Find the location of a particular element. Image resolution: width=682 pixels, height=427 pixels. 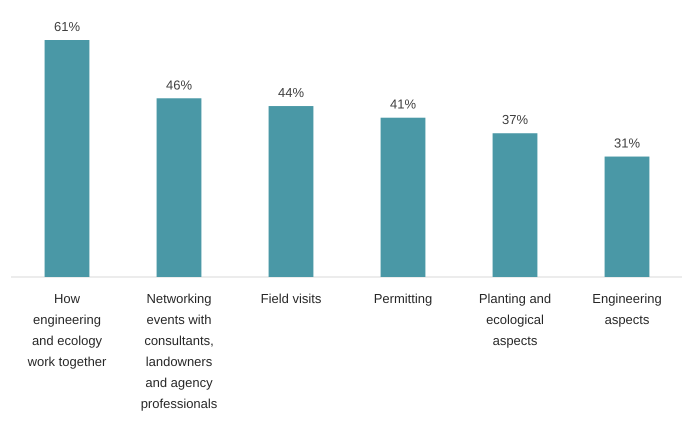

x-tick-label: Permitting is located at coordinates (403, 298).